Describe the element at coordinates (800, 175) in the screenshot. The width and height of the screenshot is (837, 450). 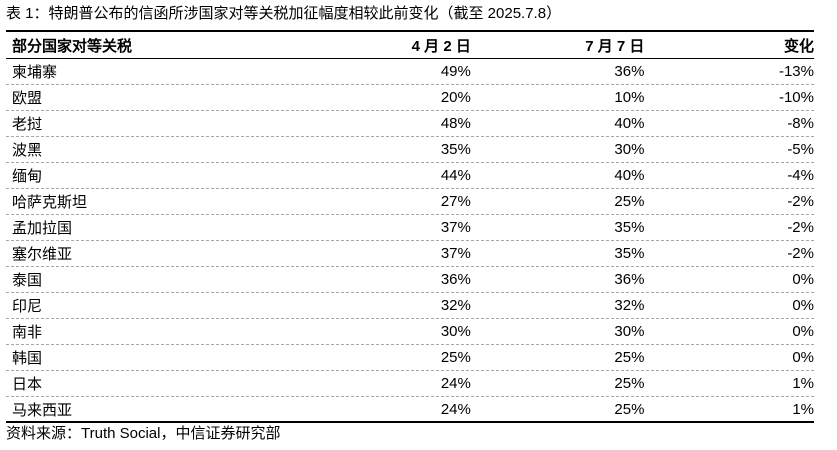
I see `cell-change: -4%` at that location.